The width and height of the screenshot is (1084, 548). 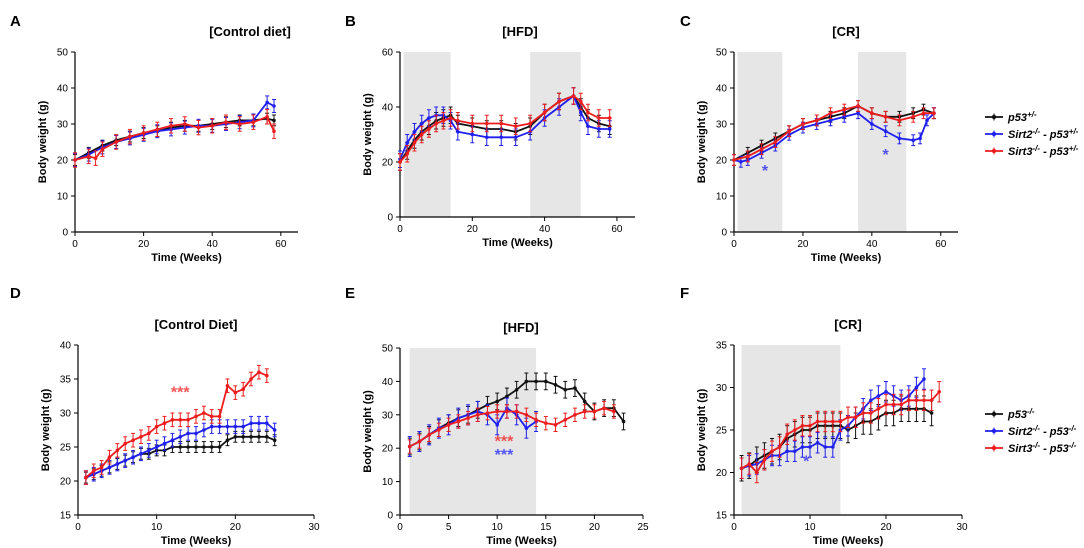 I want to click on x-axis-label: Time (Weeks), so click(x=196, y=541).